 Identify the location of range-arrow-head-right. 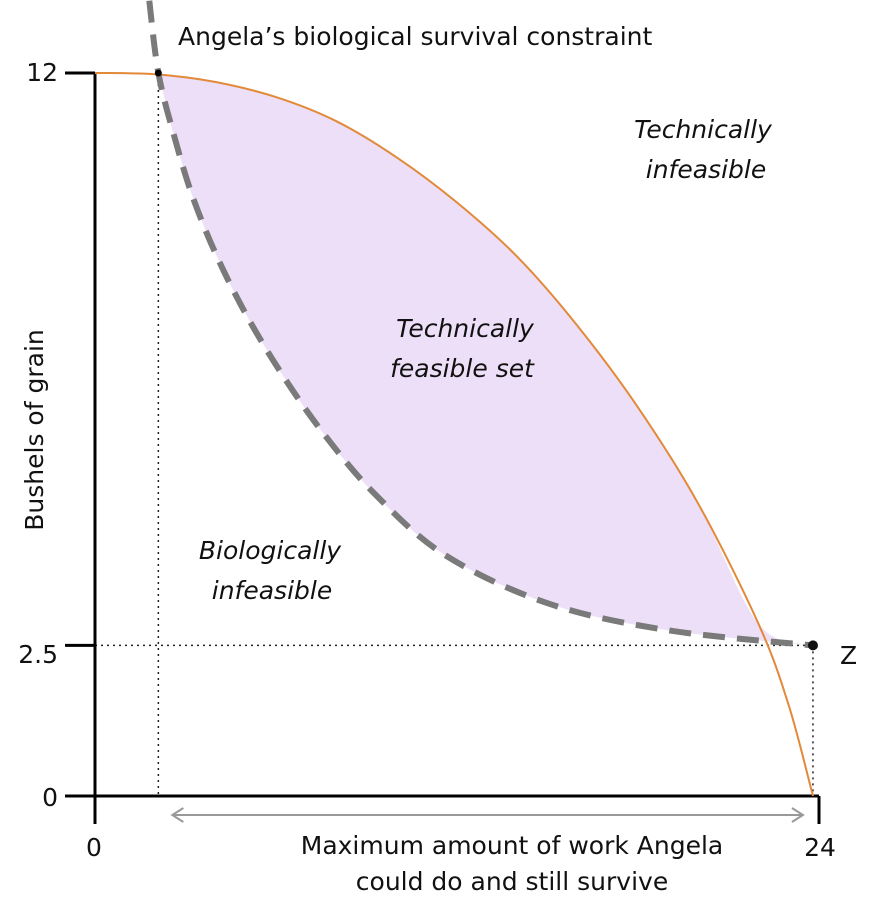
(798, 815).